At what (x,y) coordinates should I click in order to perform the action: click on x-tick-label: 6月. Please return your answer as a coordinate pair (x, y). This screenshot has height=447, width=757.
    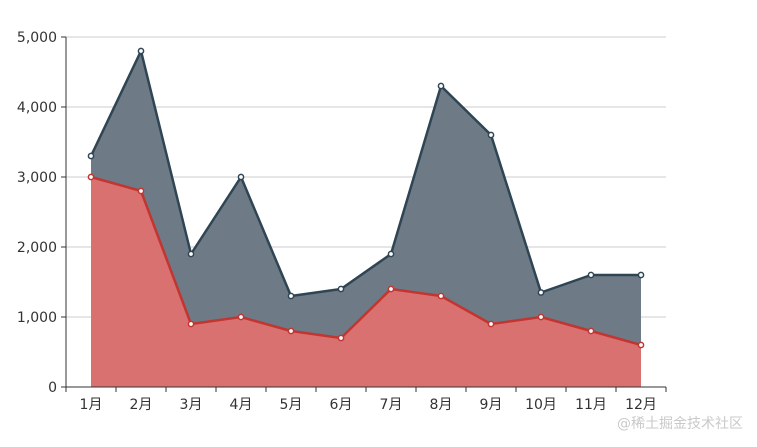
    Looking at the image, I should click on (341, 405).